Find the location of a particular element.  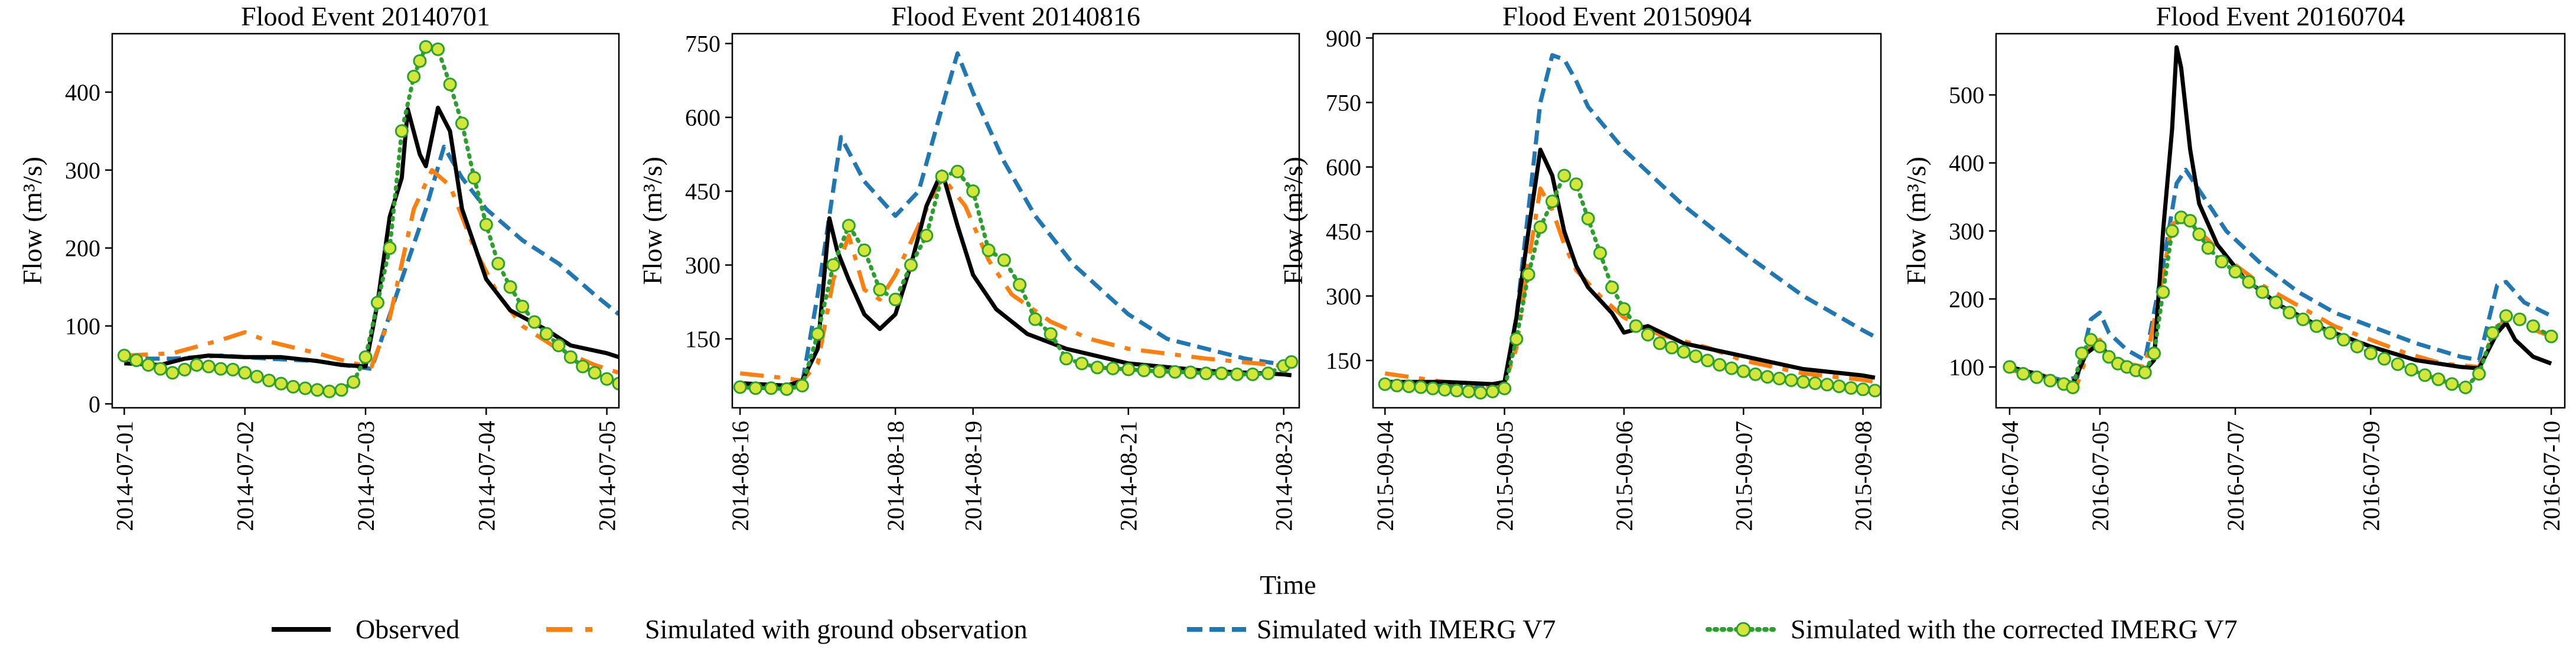

x-tick-label: 2015-09-04 is located at coordinates (1385, 476).